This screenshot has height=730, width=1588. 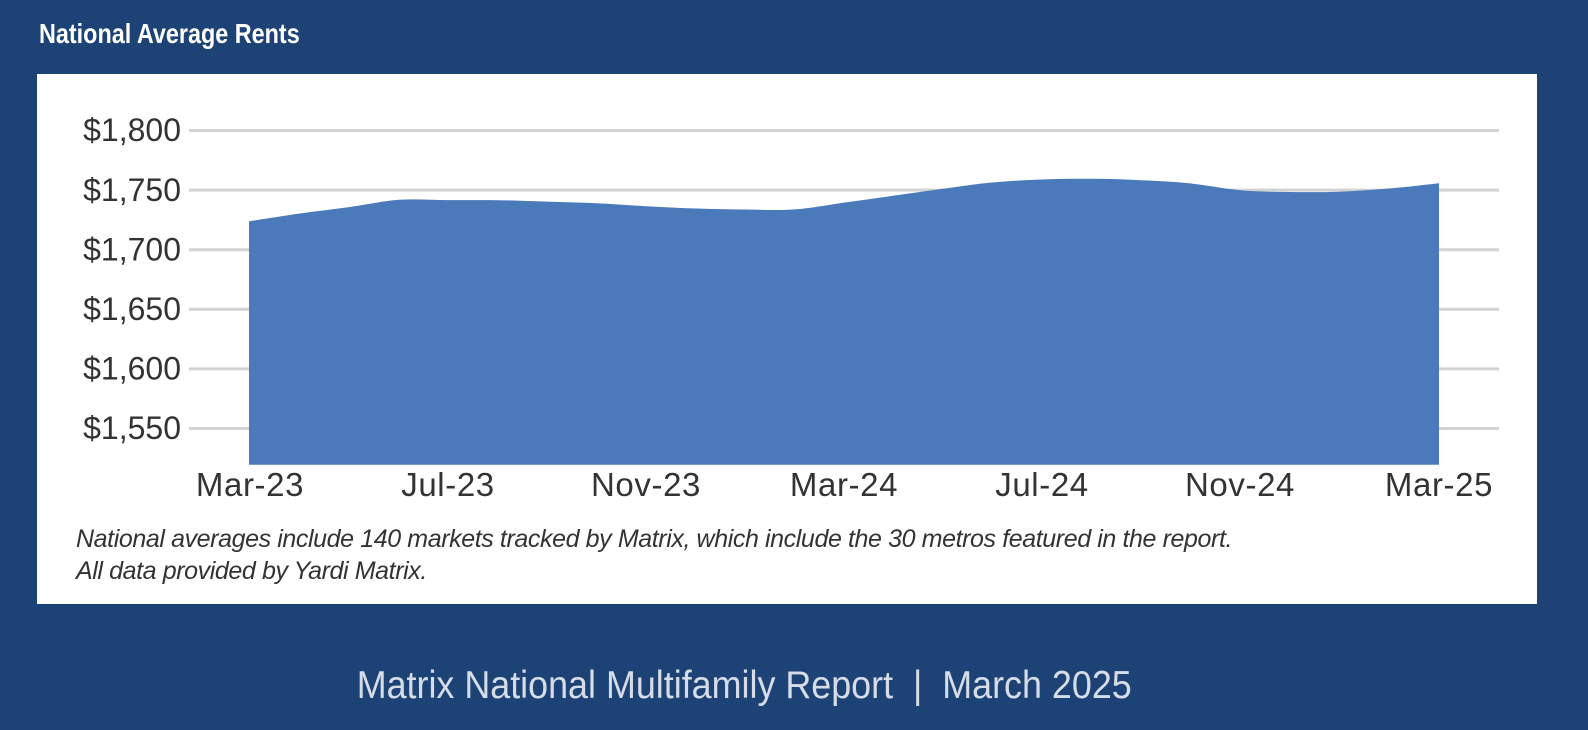 What do you see at coordinates (132, 130) in the screenshot?
I see `svg-text: $1,800` at bounding box center [132, 130].